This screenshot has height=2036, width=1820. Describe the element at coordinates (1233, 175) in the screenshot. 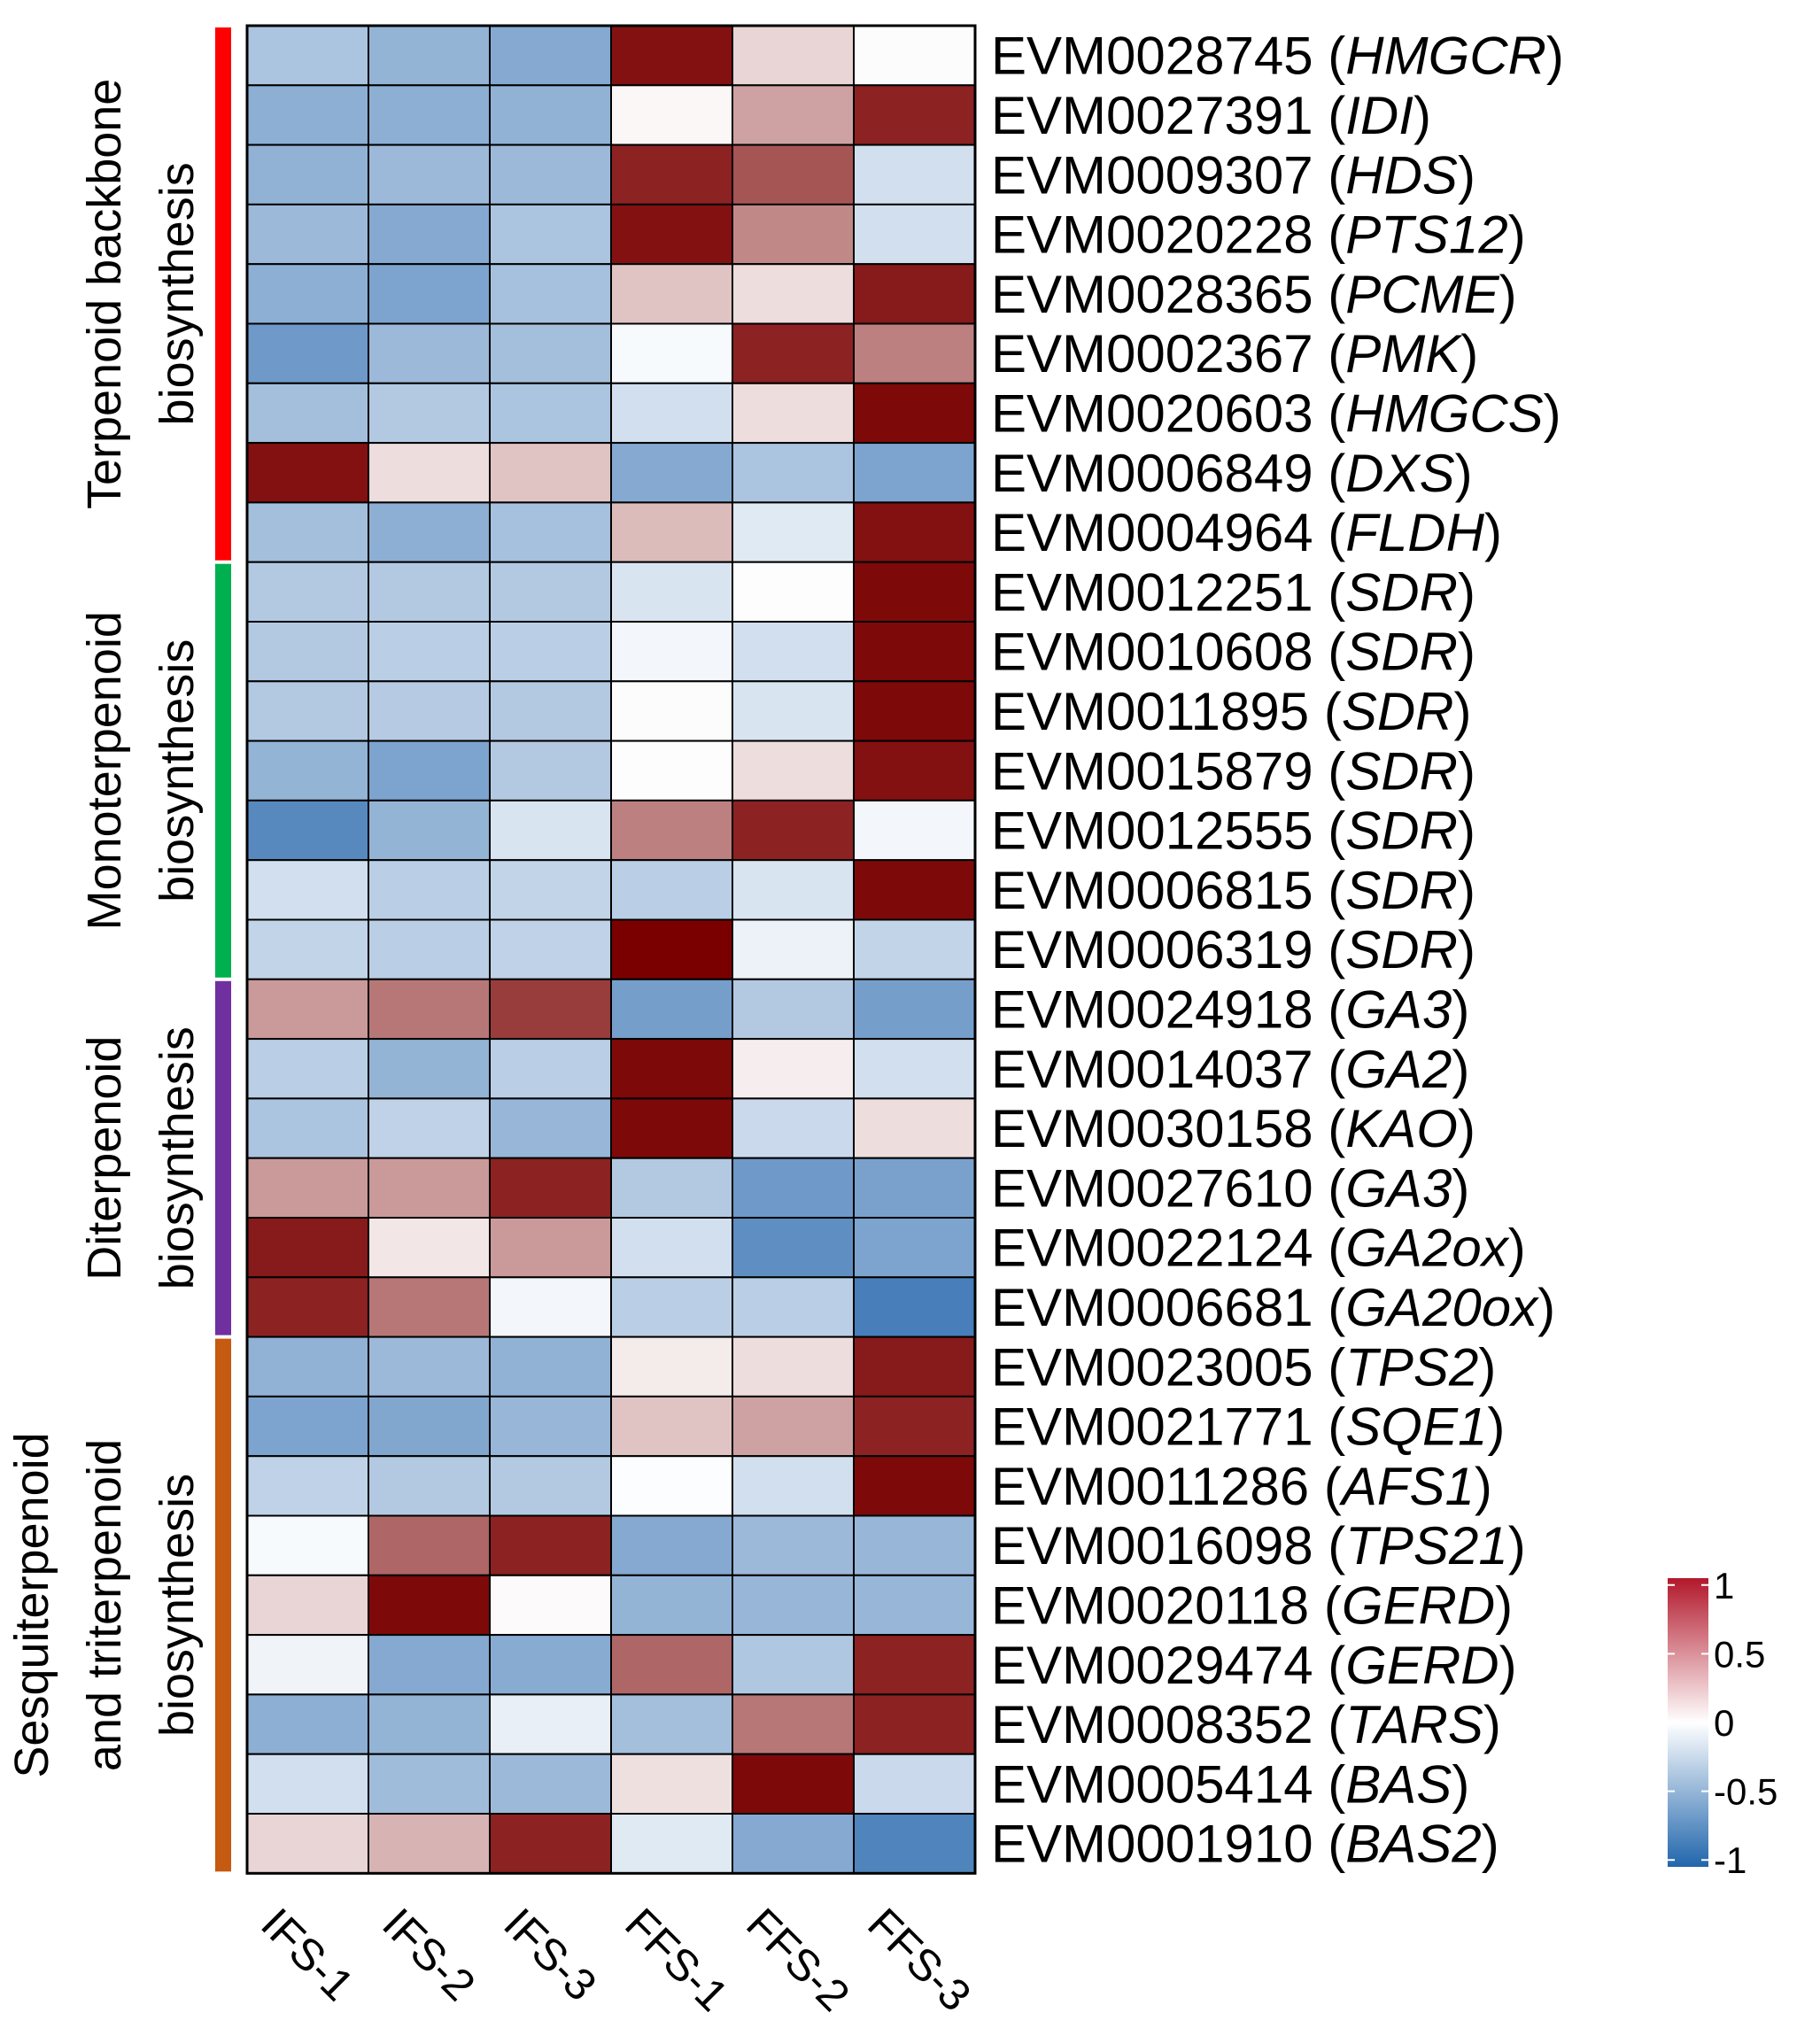

I see `row-label: EVM0009307 (HDS)` at that location.